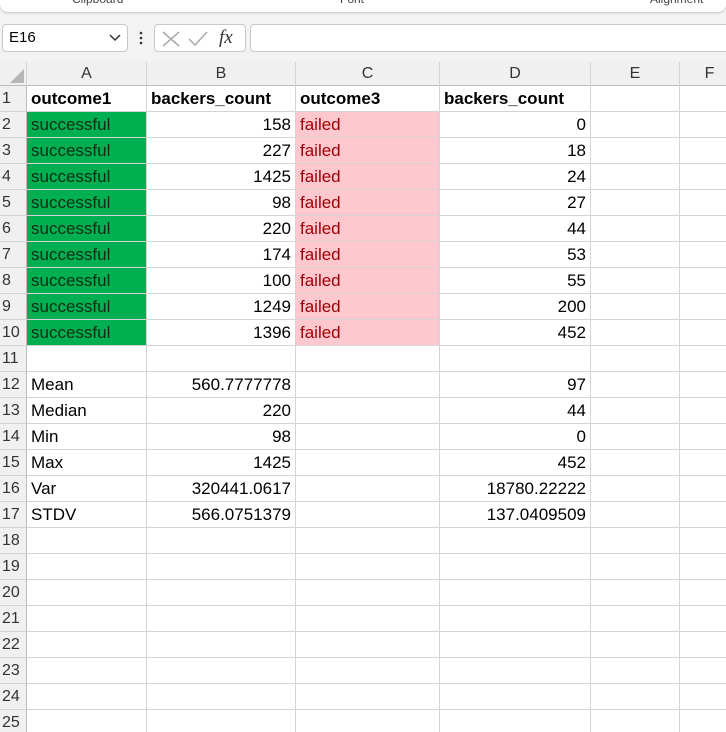 The width and height of the screenshot is (726, 732). What do you see at coordinates (13, 619) in the screenshot?
I see `row-header: 21` at bounding box center [13, 619].